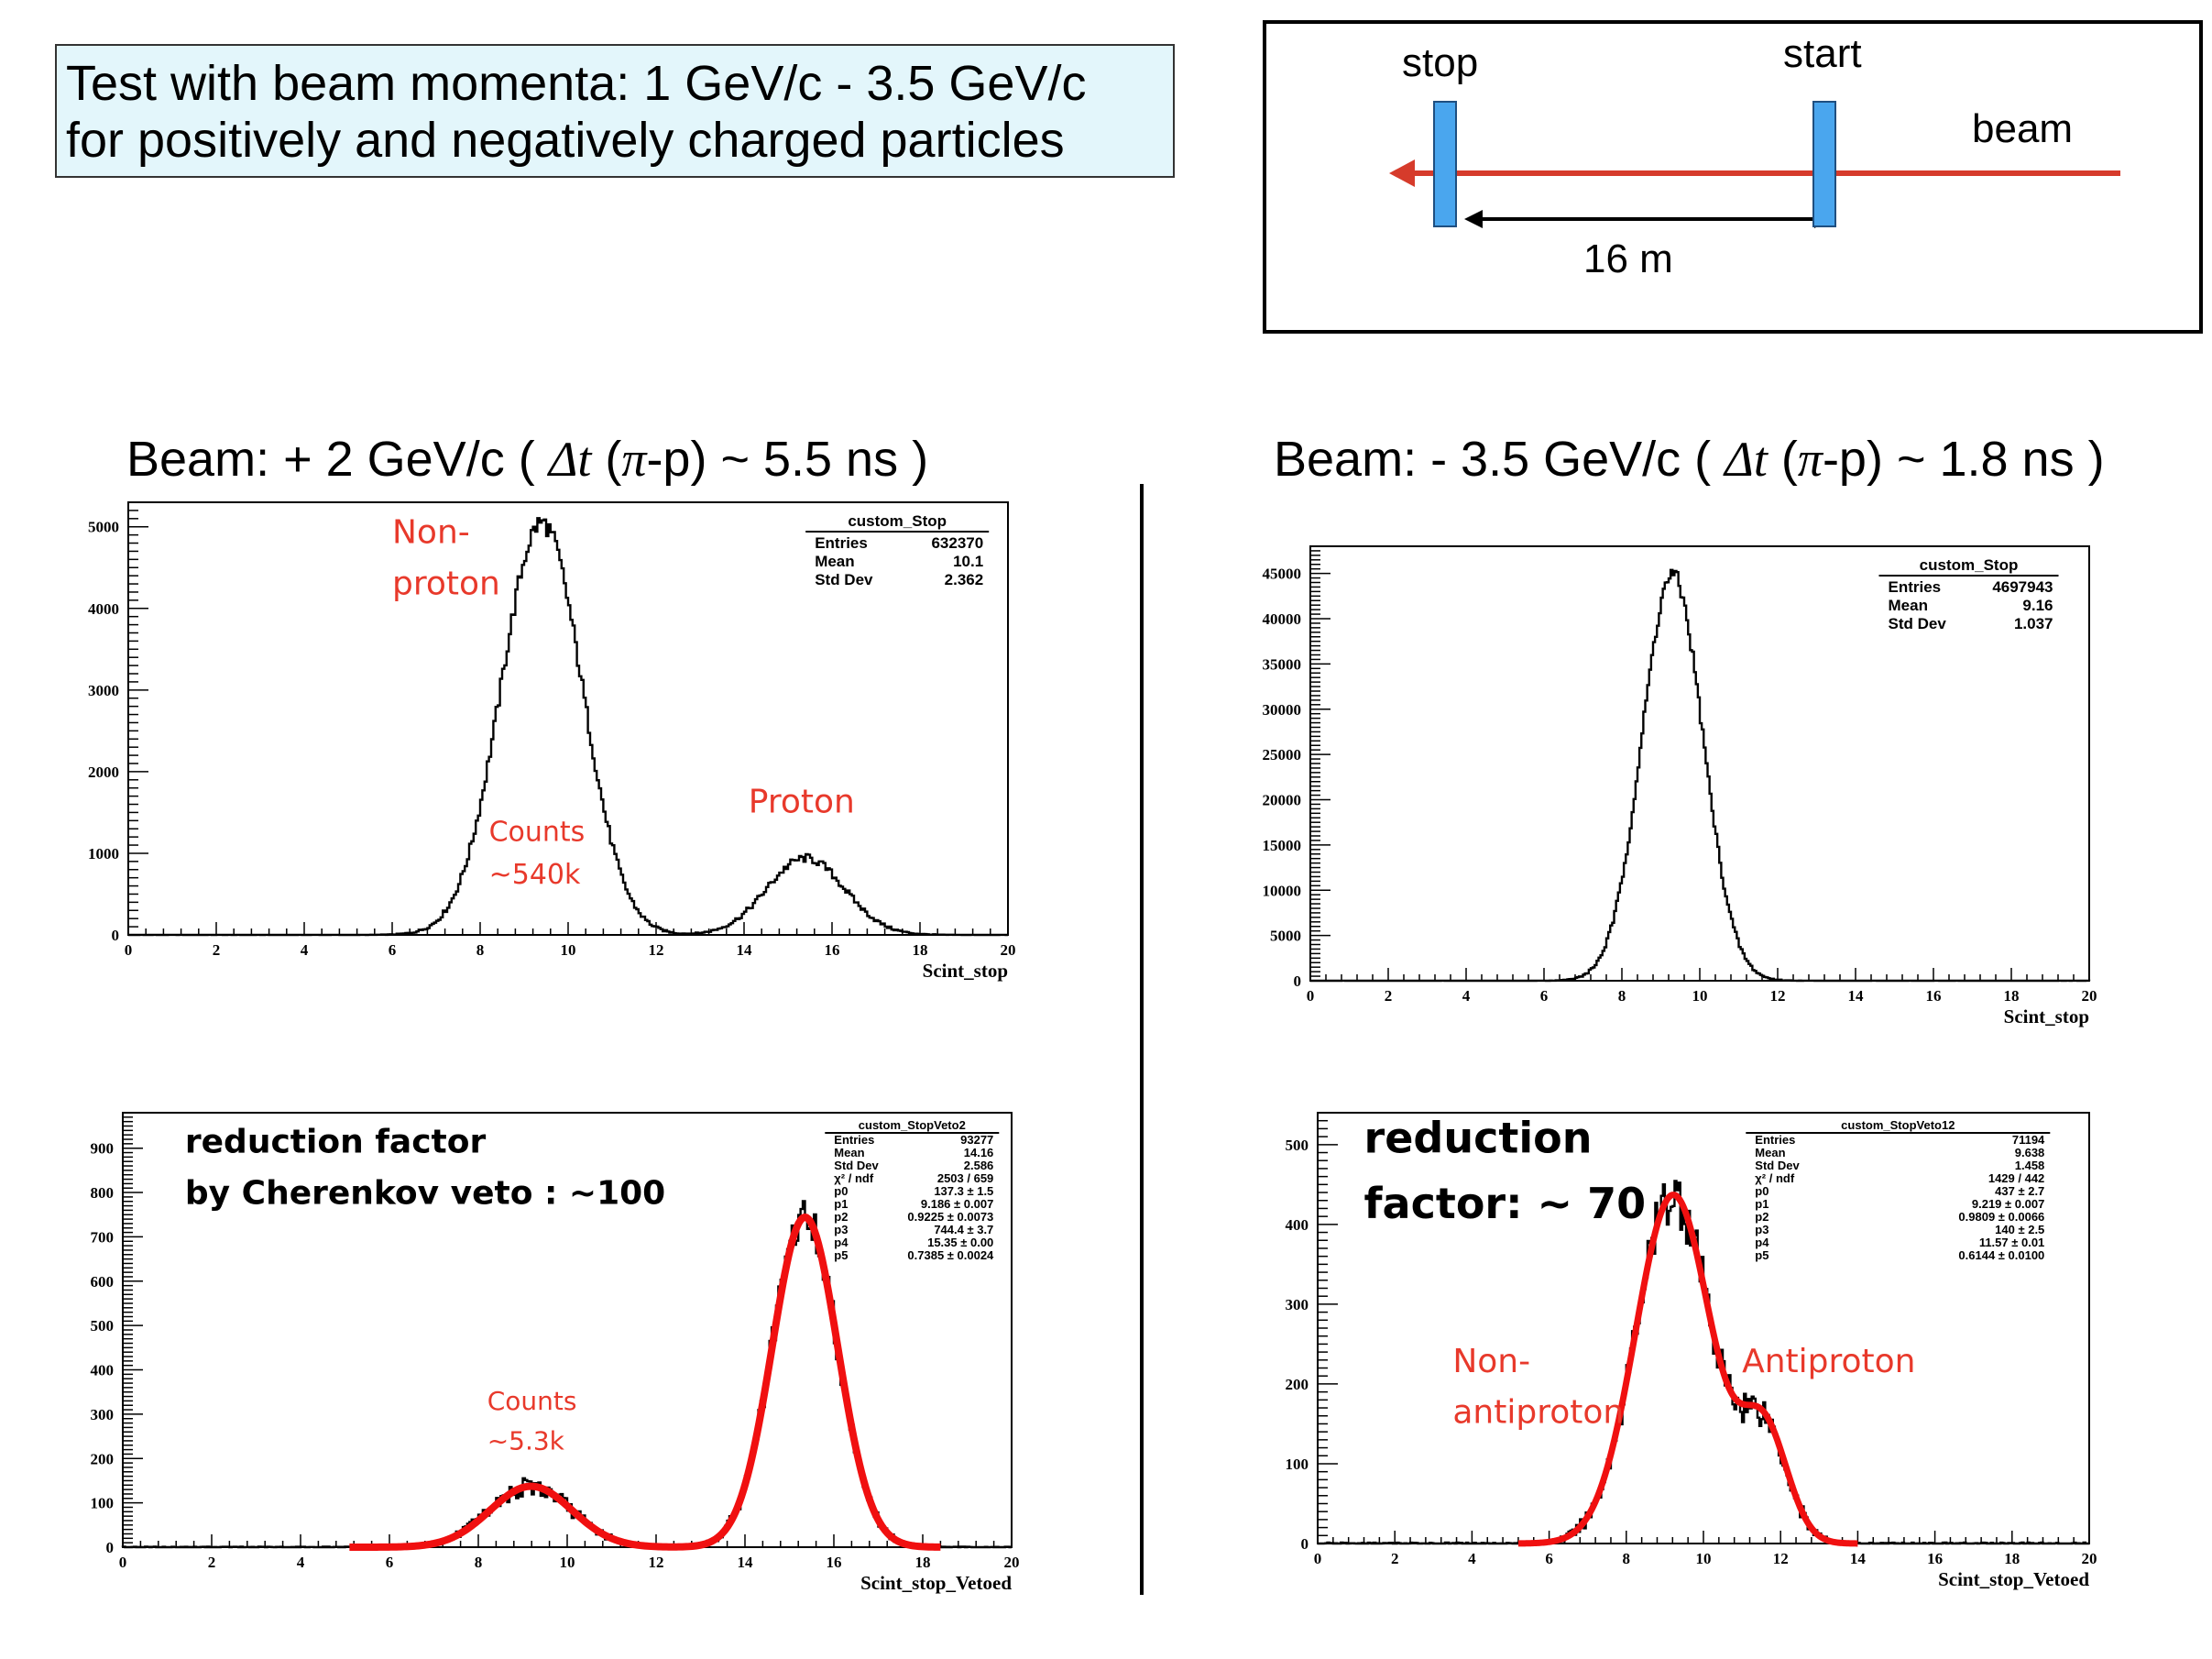 Image resolution: width=2212 pixels, height=1659 pixels. What do you see at coordinates (2011, 1242) in the screenshot?
I see `stats-value: 11.57 ± 0.01` at bounding box center [2011, 1242].